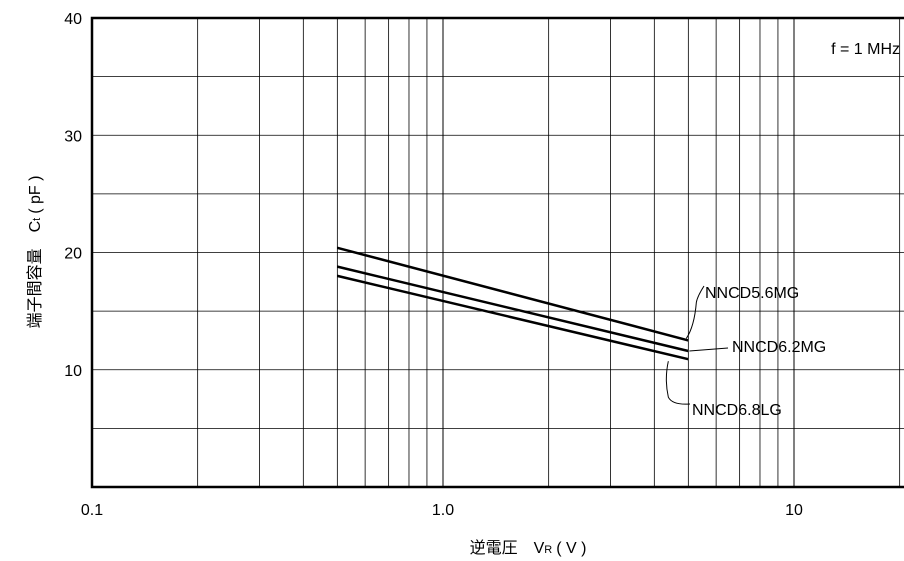 This screenshot has height=561, width=904. What do you see at coordinates (737, 410) in the screenshot?
I see `series-label: NNCD6.8LG` at bounding box center [737, 410].